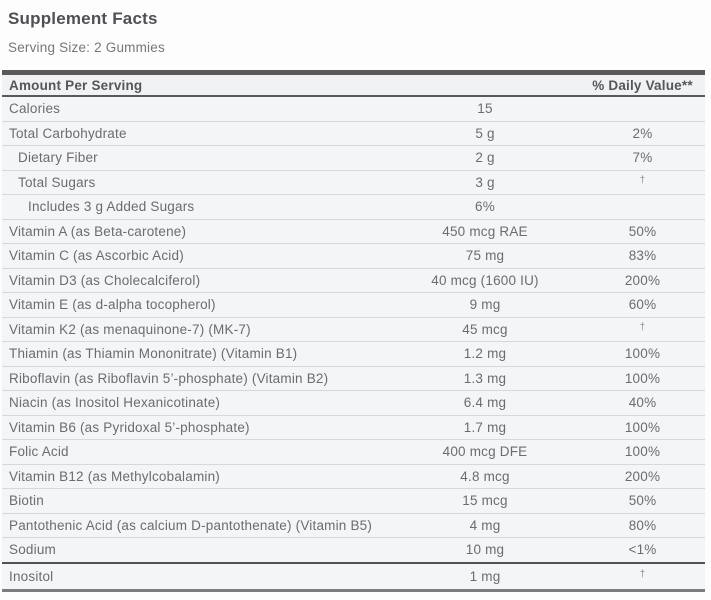 The height and width of the screenshot is (600, 711). I want to click on nutrient-amount: 1 mg, so click(485, 576).